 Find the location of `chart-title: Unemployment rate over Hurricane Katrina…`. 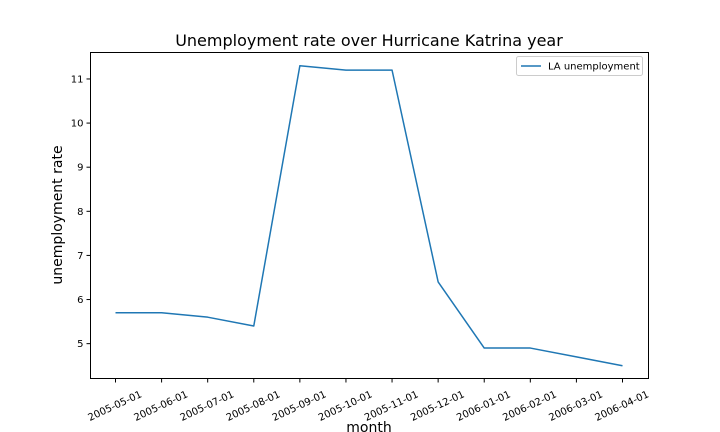

chart-title: Unemployment rate over Hurricane Katrina… is located at coordinates (369, 40).